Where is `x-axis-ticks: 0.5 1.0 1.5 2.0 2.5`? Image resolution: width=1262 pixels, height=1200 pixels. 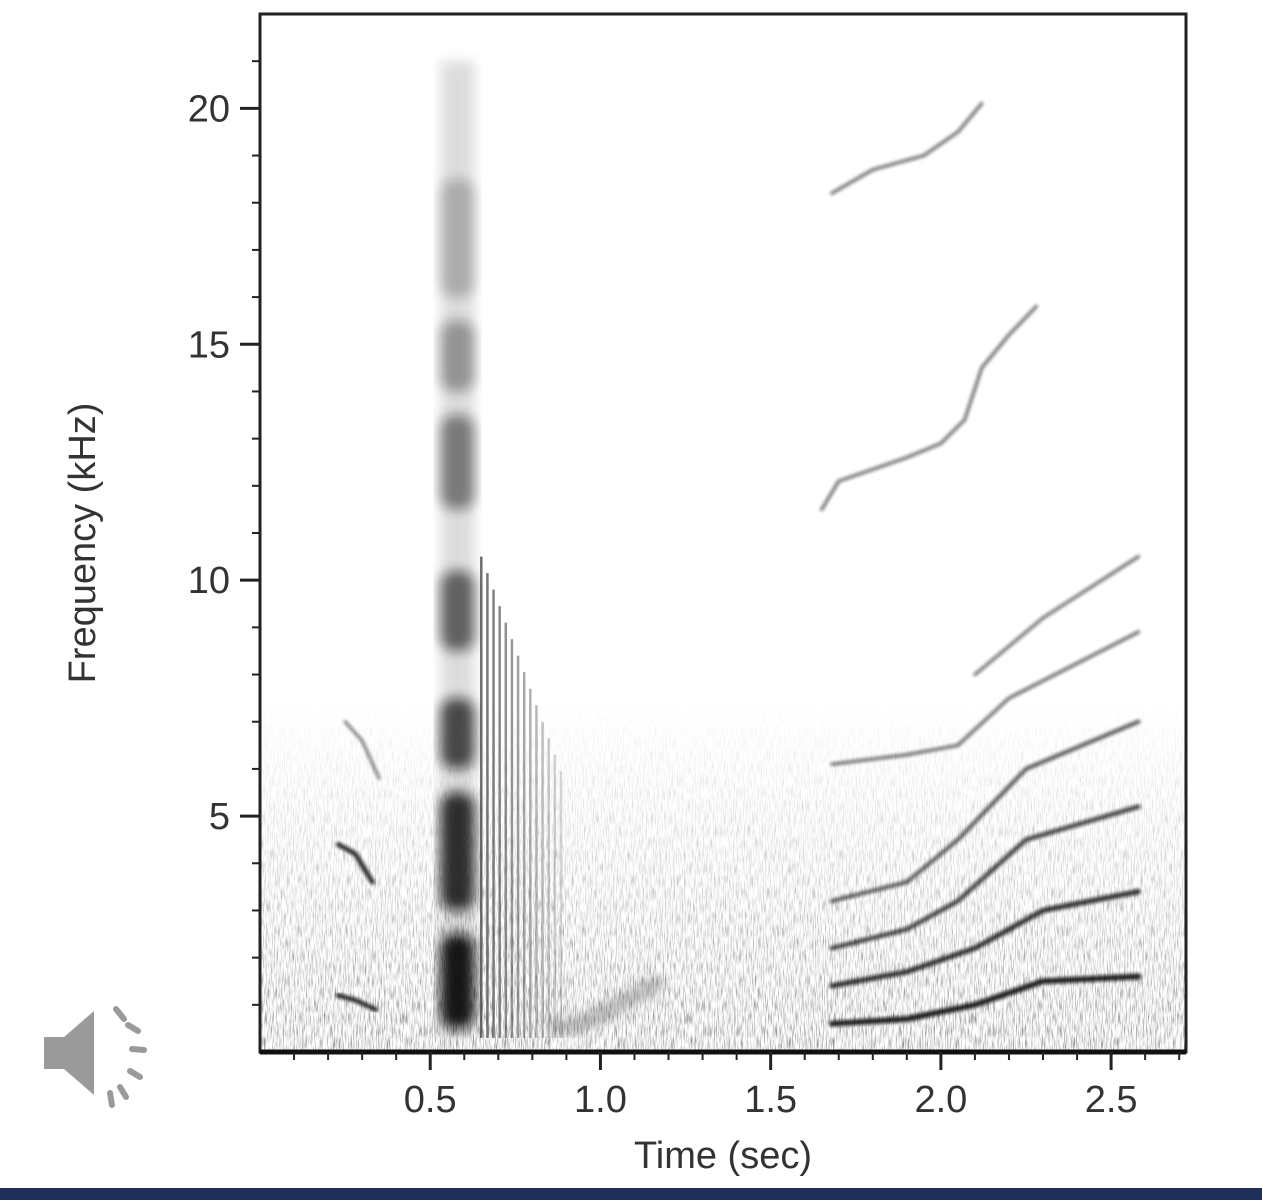 x-axis-ticks: 0.5 1.0 1.5 2.0 2.5 is located at coordinates (737, 1086).